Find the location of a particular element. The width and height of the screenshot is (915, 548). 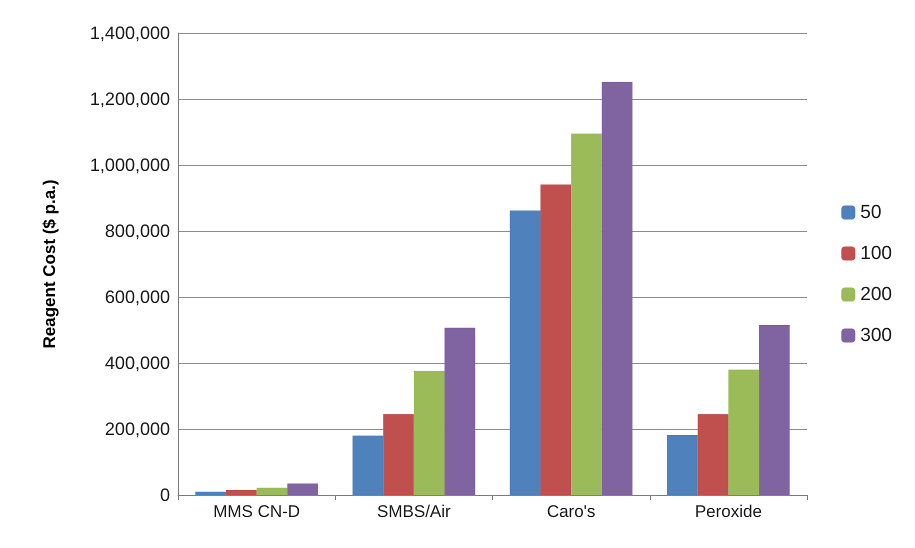

y-tick-label: 400,000 is located at coordinates (137, 363).